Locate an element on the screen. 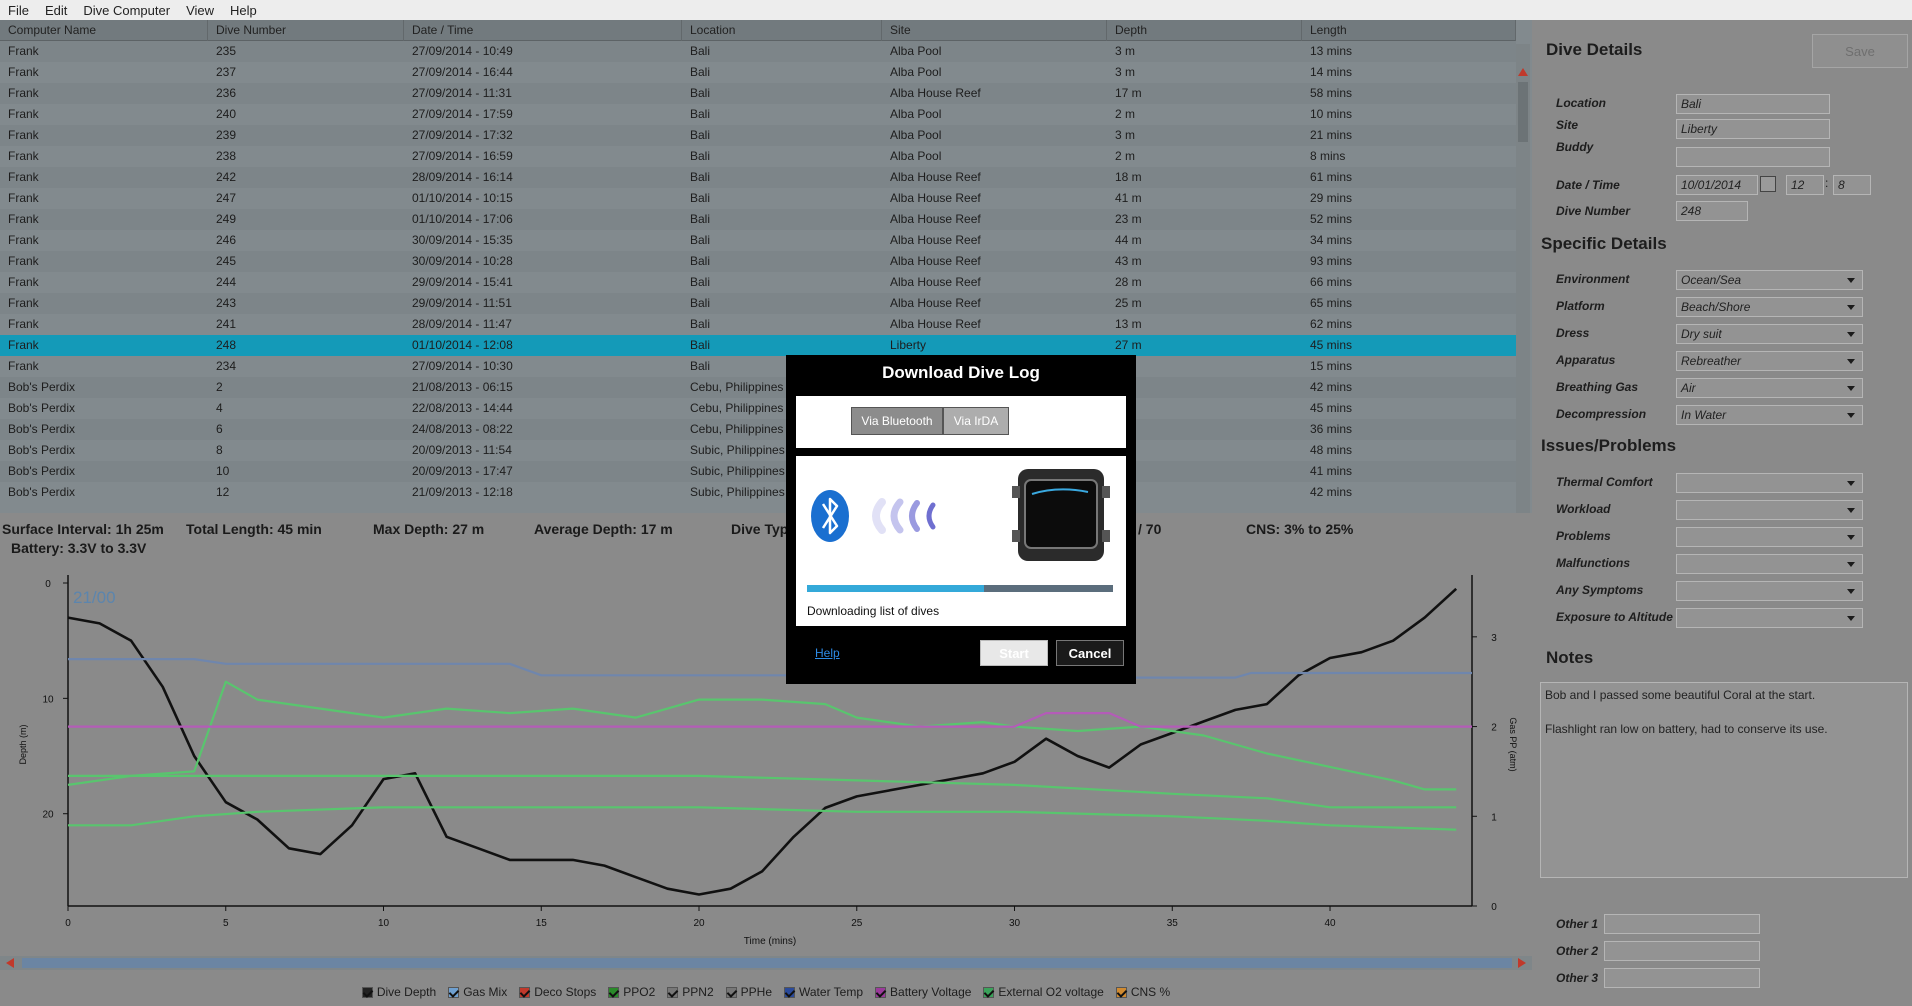 The height and width of the screenshot is (1006, 1912). site-field: Liberty is located at coordinates (1753, 129).